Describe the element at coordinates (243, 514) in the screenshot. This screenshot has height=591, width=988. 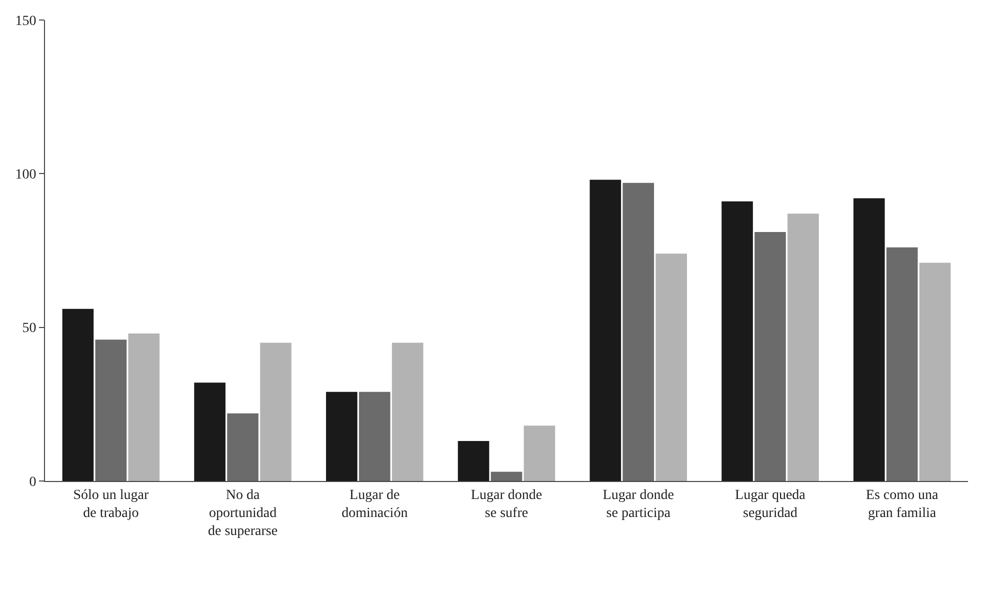
I see `x-tick-label: No da oportunidad de superarse` at that location.